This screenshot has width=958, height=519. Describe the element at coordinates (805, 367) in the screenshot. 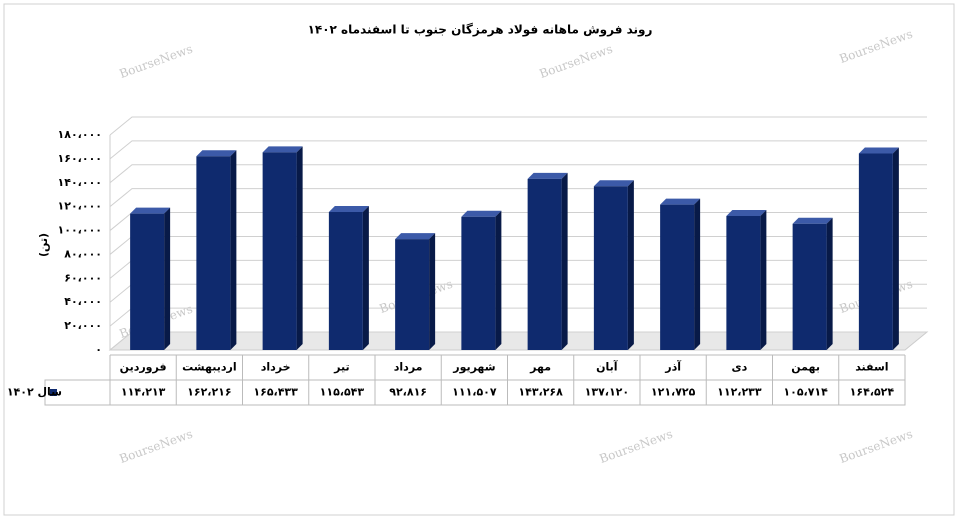

I see `x-tick-label: بهمن` at that location.